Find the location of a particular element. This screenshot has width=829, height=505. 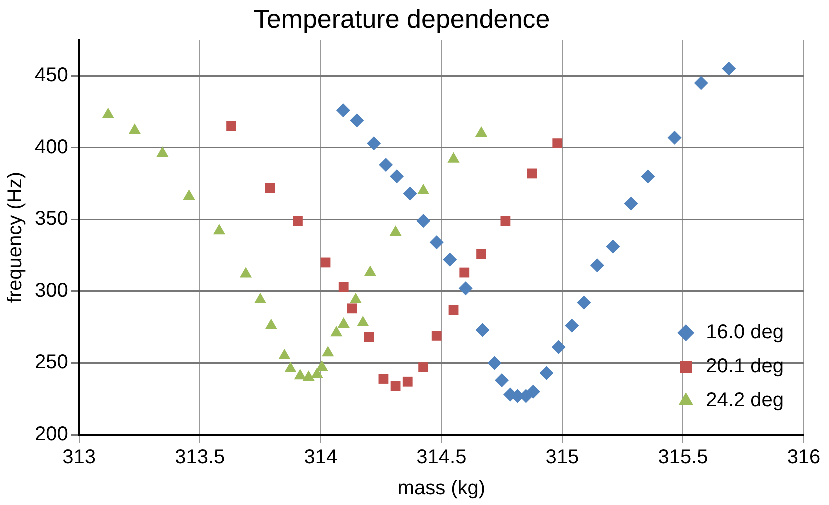

y-tick-label: 450 is located at coordinates (51, 75).